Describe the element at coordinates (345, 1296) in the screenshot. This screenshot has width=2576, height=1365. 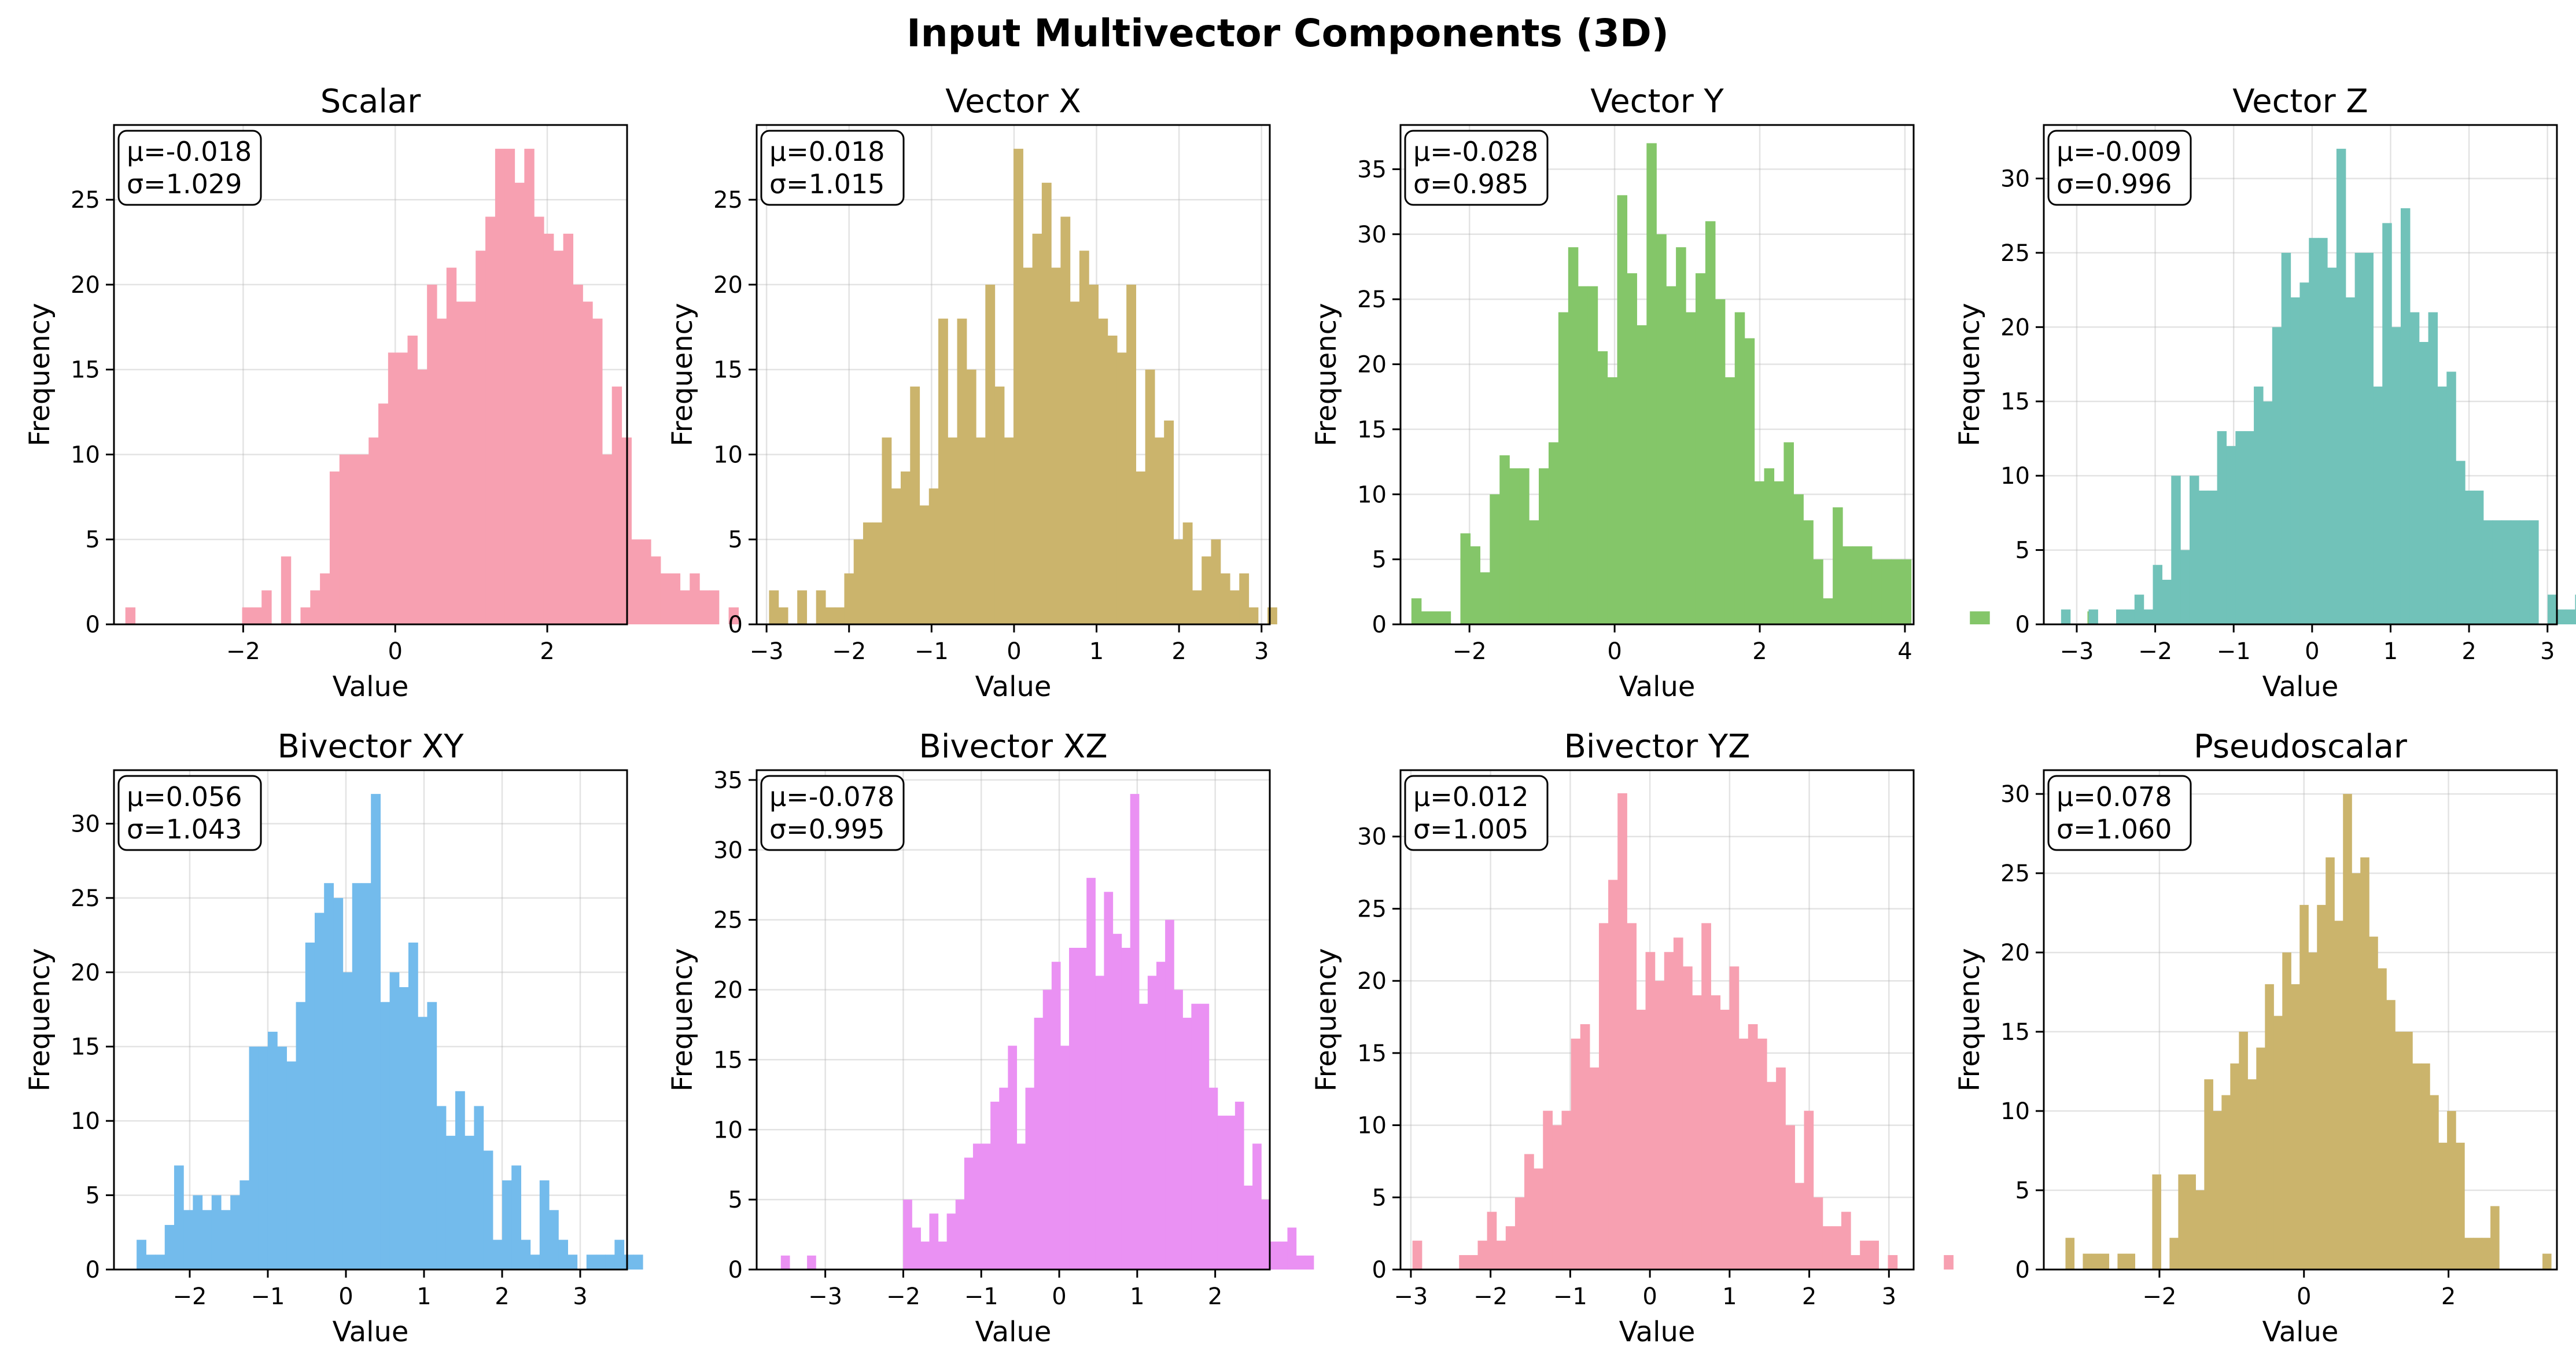
I see `x-tick-label: 0` at that location.